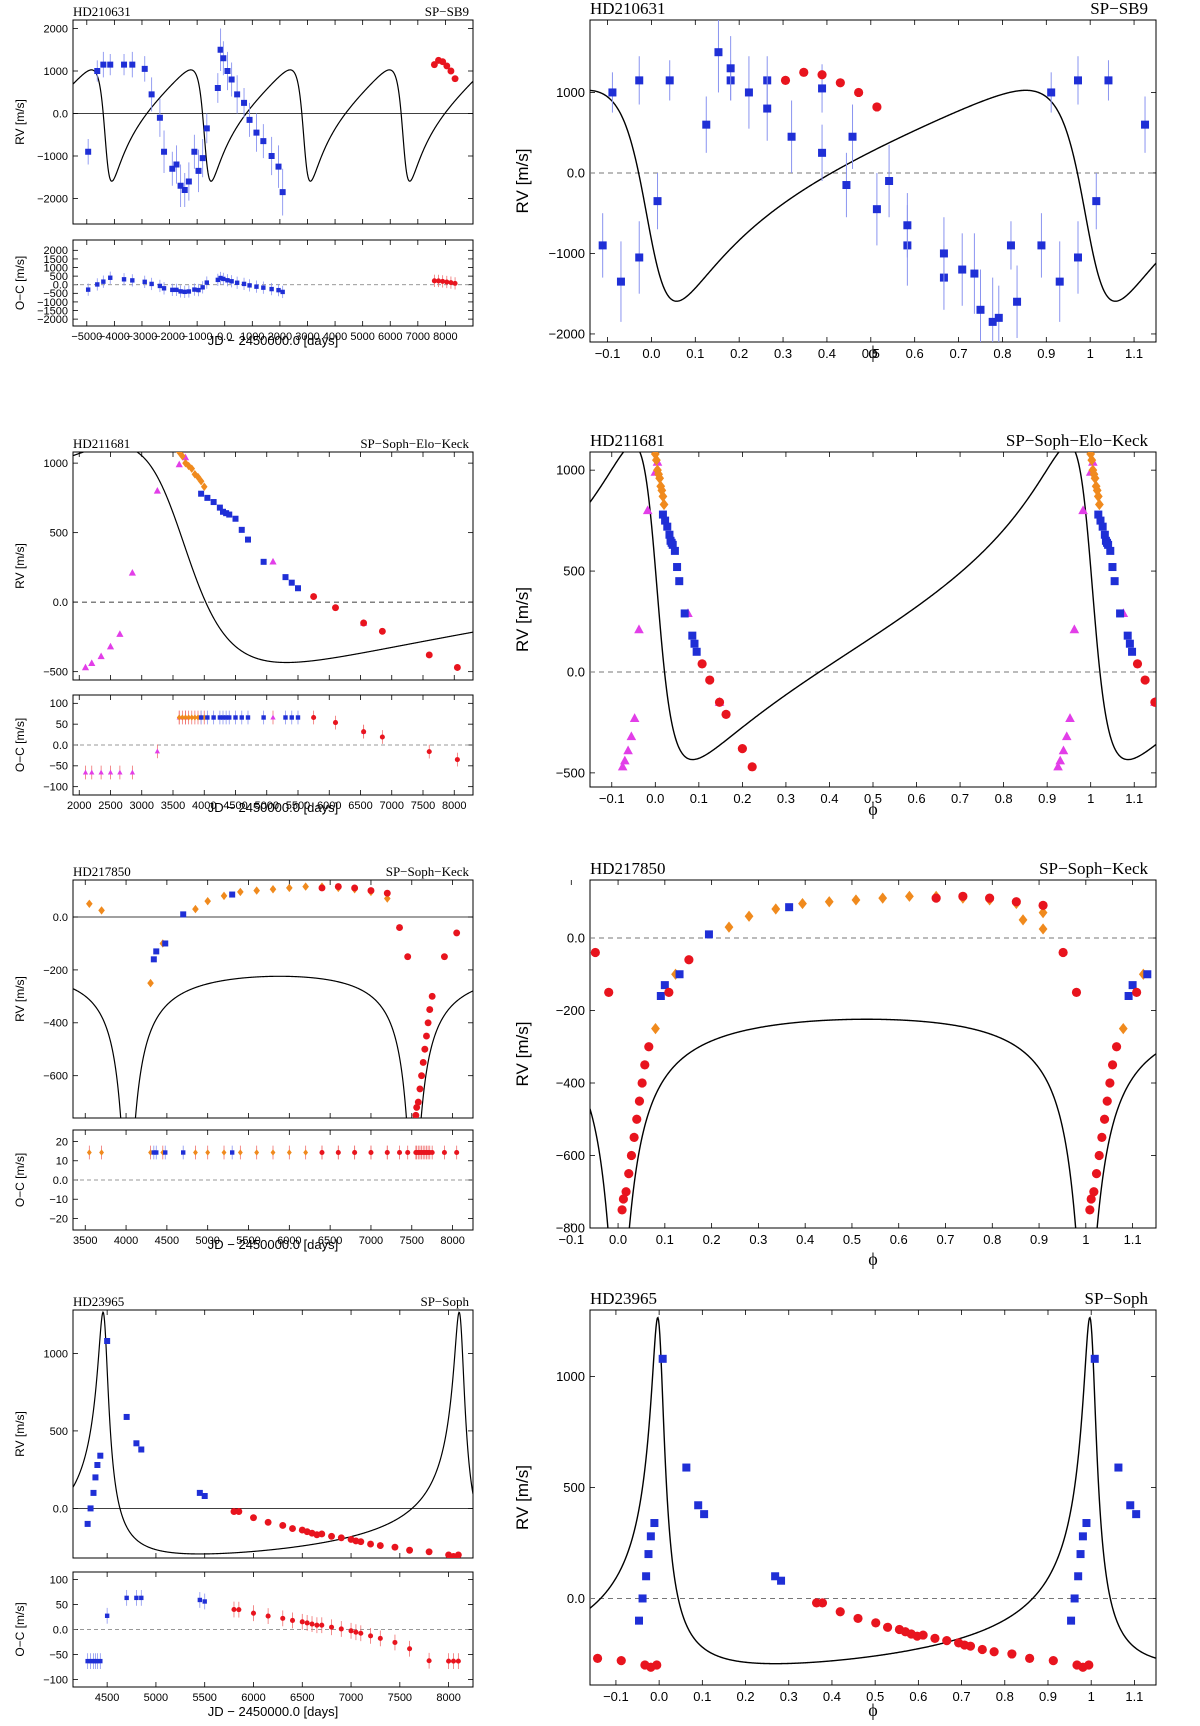 This screenshot has width=1200, height=1726. I want to click on star-name-time: HD210631, so click(102, 11).